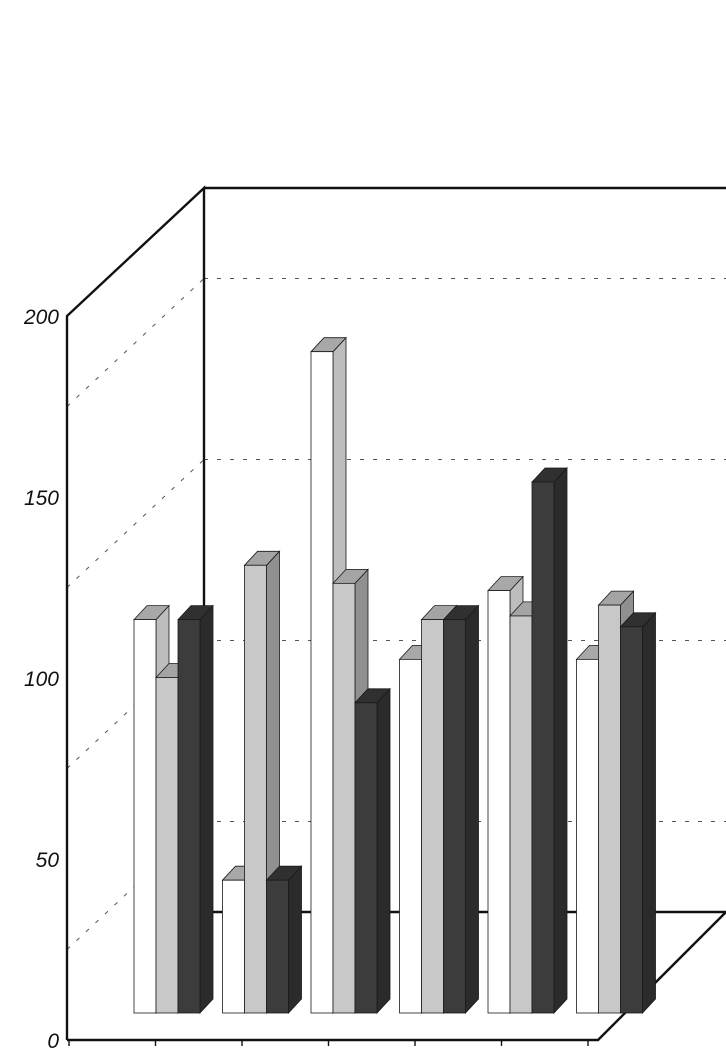 Image resolution: width=726 pixels, height=1052 pixels. What do you see at coordinates (41, 498) in the screenshot?
I see `y-tick-label: 150` at bounding box center [41, 498].